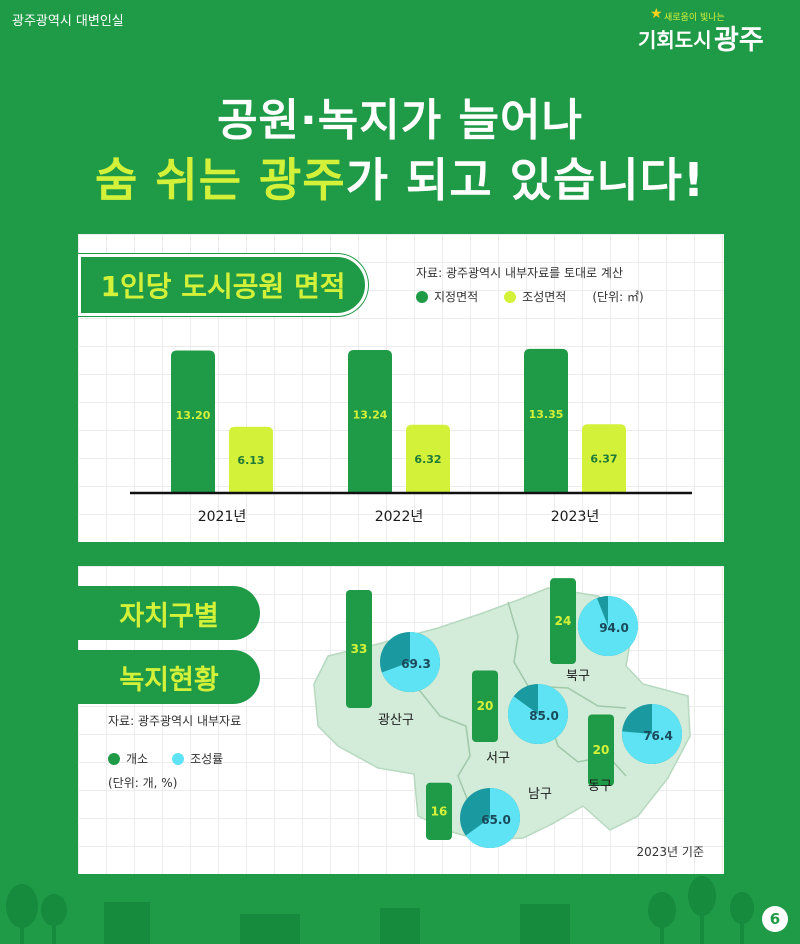 This screenshot has height=944, width=800. What do you see at coordinates (739, 40) in the screenshot?
I see `logo-city: 광주` at bounding box center [739, 40].